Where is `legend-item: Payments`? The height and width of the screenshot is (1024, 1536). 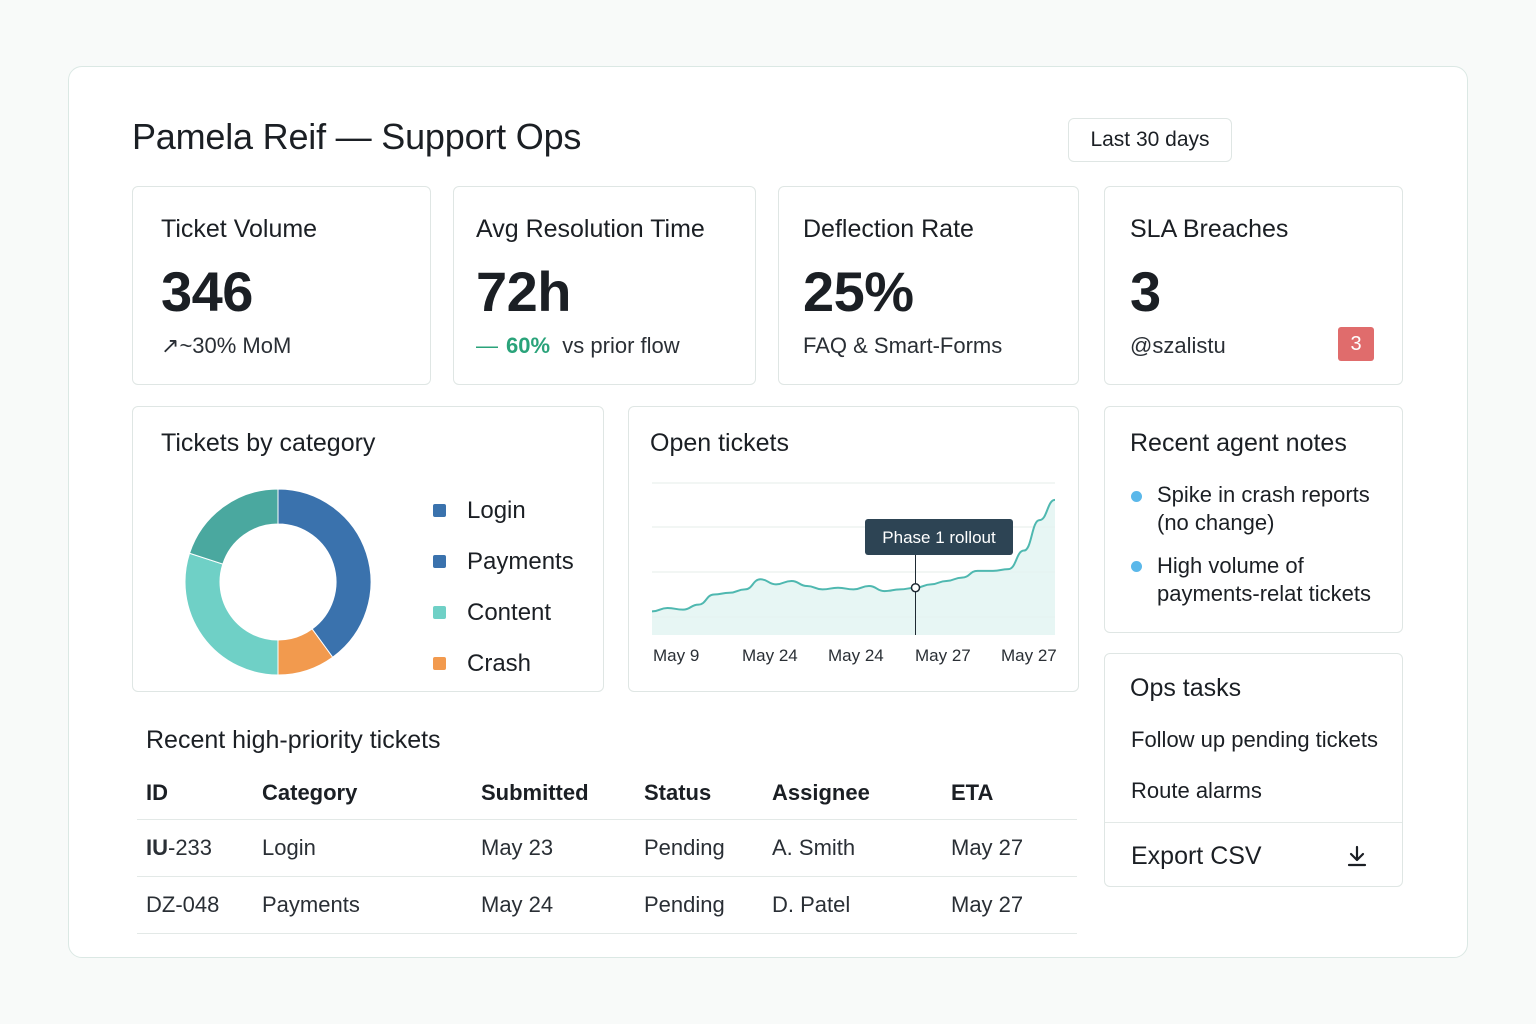 legend-item: Payments is located at coordinates (503, 561).